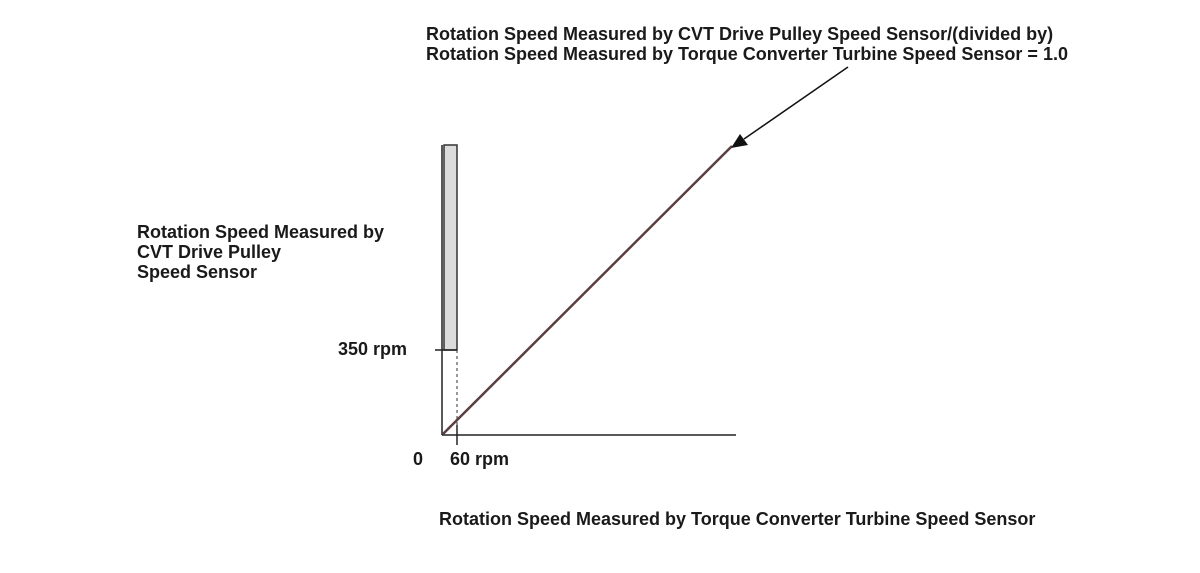 The image size is (1200, 573). I want to click on x-tick-label-60: 60 rpm, so click(480, 459).